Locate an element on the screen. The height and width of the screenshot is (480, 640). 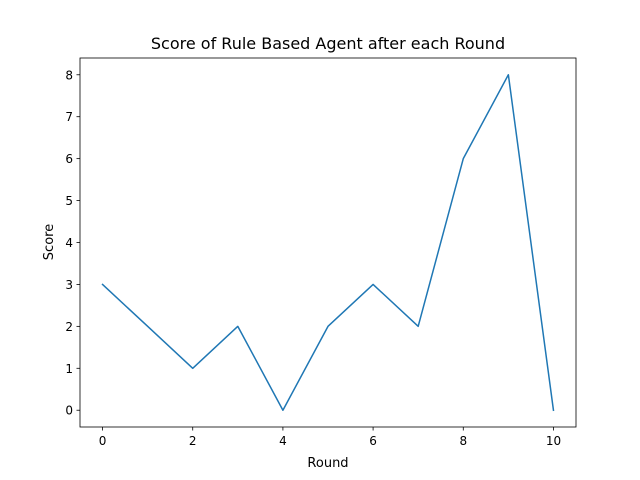
y-tick-label: 2 is located at coordinates (69, 327).